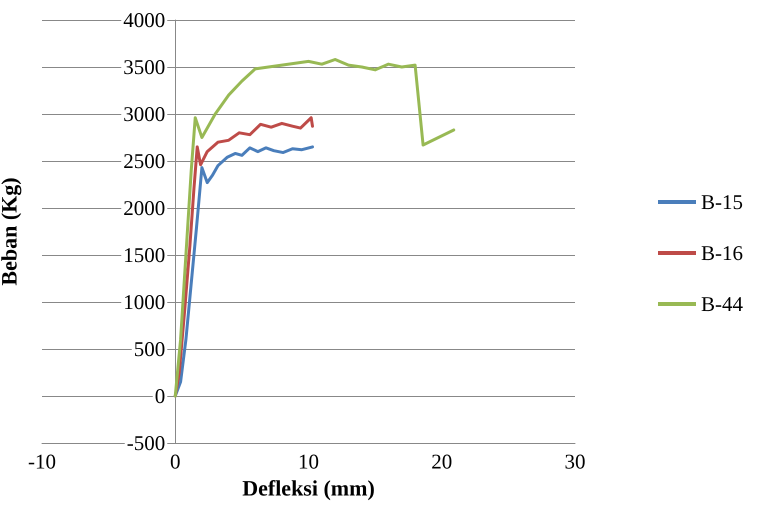  I want to click on y-tick-label: 2000, so click(144, 208).